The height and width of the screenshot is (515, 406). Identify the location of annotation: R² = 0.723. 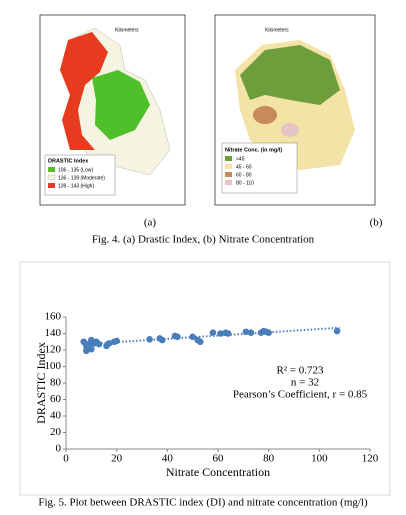
(300, 371).